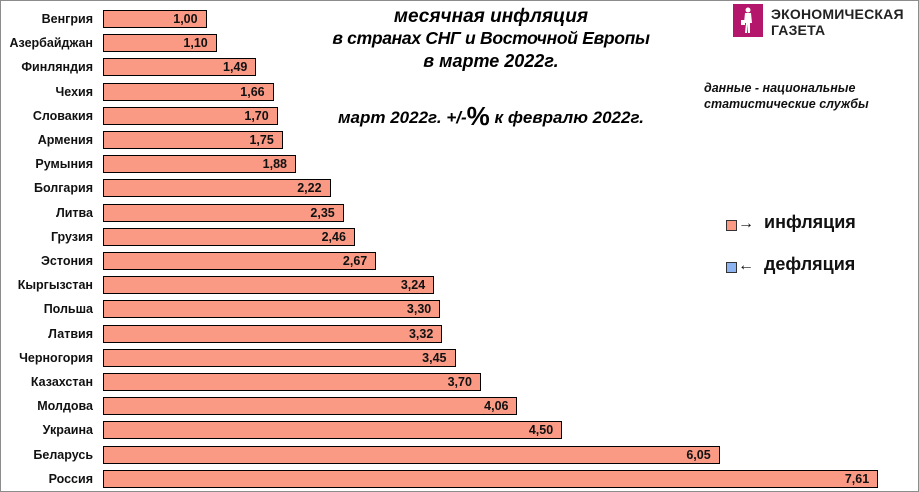 This screenshot has width=919, height=492. Describe the element at coordinates (56, 357) in the screenshot. I see `category-label: Черногория` at that location.